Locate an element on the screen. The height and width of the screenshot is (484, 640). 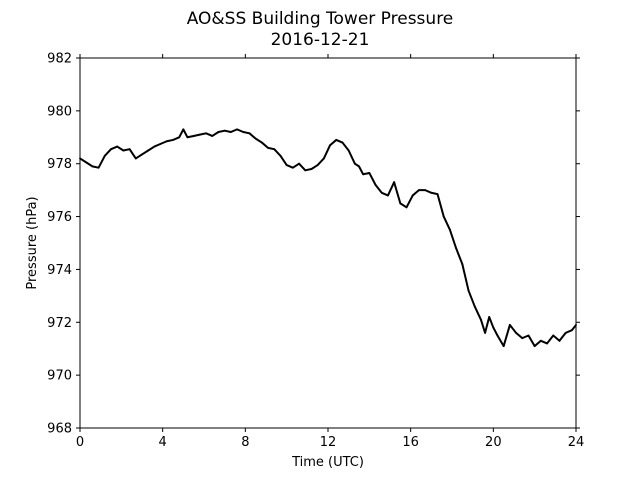
x-tick-label-0: 0 is located at coordinates (80, 442).